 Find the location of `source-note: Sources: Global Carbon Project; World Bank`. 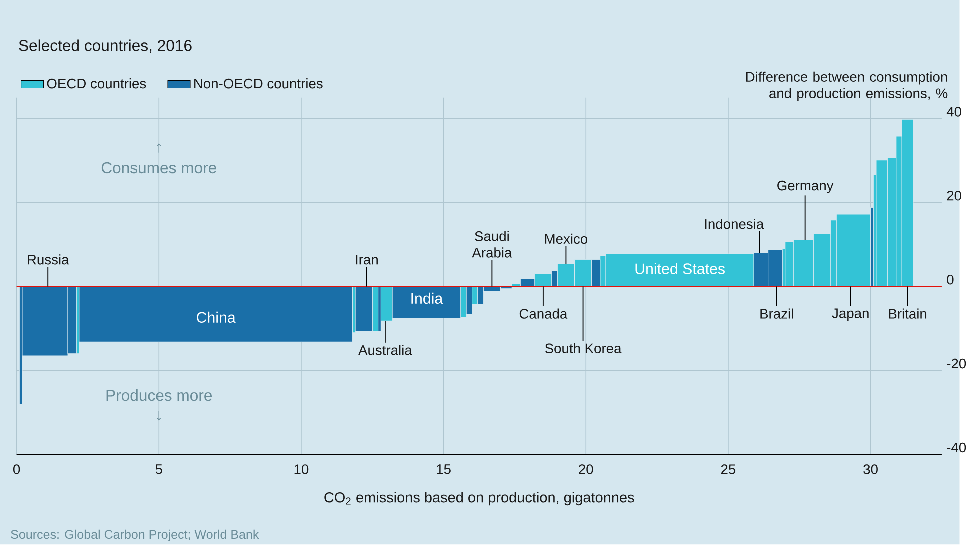

source-note: Sources: Global Carbon Project; World Bank is located at coordinates (135, 536).